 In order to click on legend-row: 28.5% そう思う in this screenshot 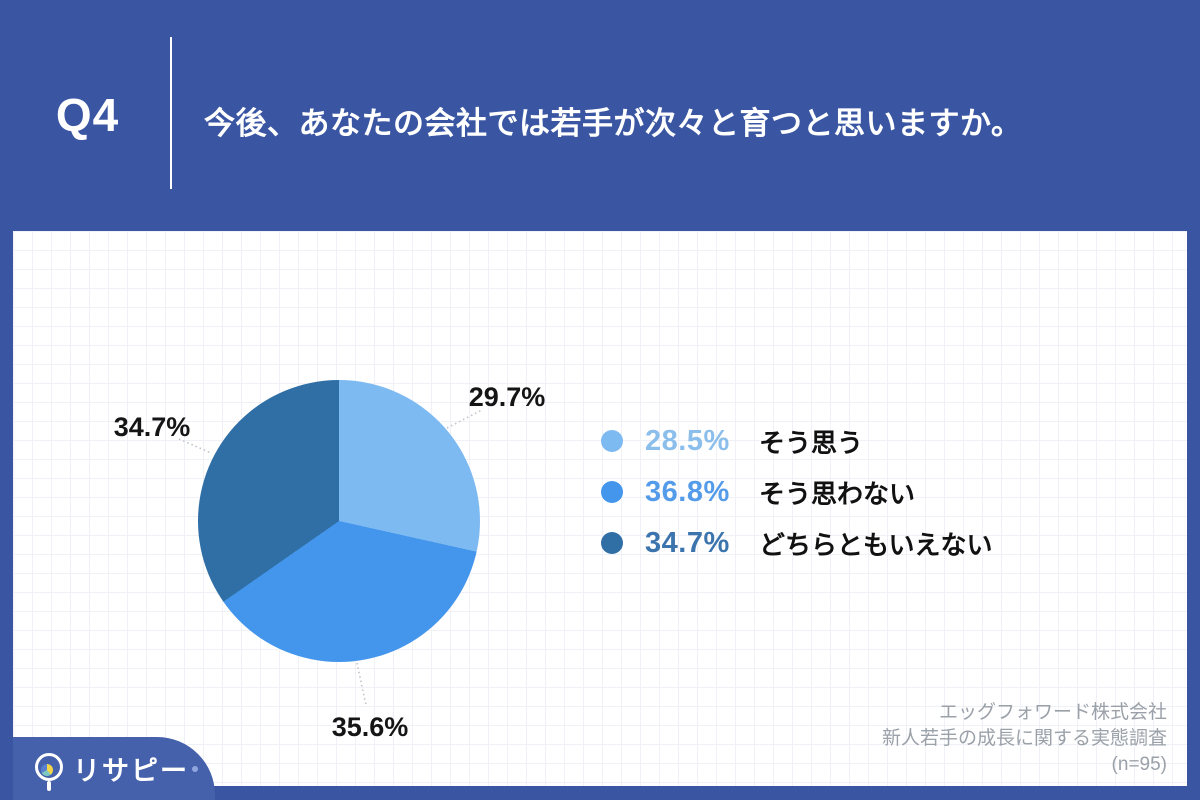, I will do `click(796, 441)`.